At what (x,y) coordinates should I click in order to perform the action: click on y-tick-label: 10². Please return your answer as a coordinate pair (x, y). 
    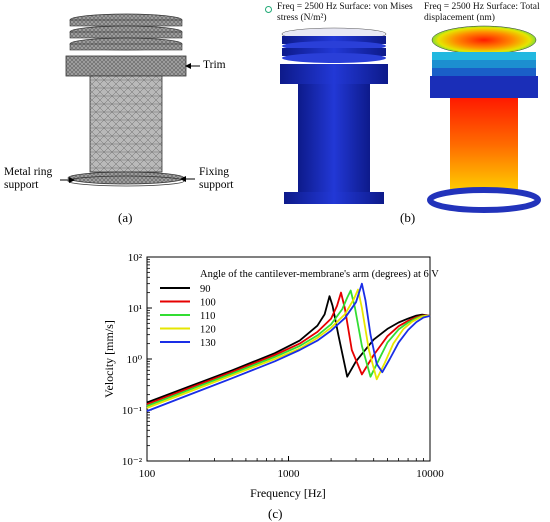
    Looking at the image, I should click on (135, 258).